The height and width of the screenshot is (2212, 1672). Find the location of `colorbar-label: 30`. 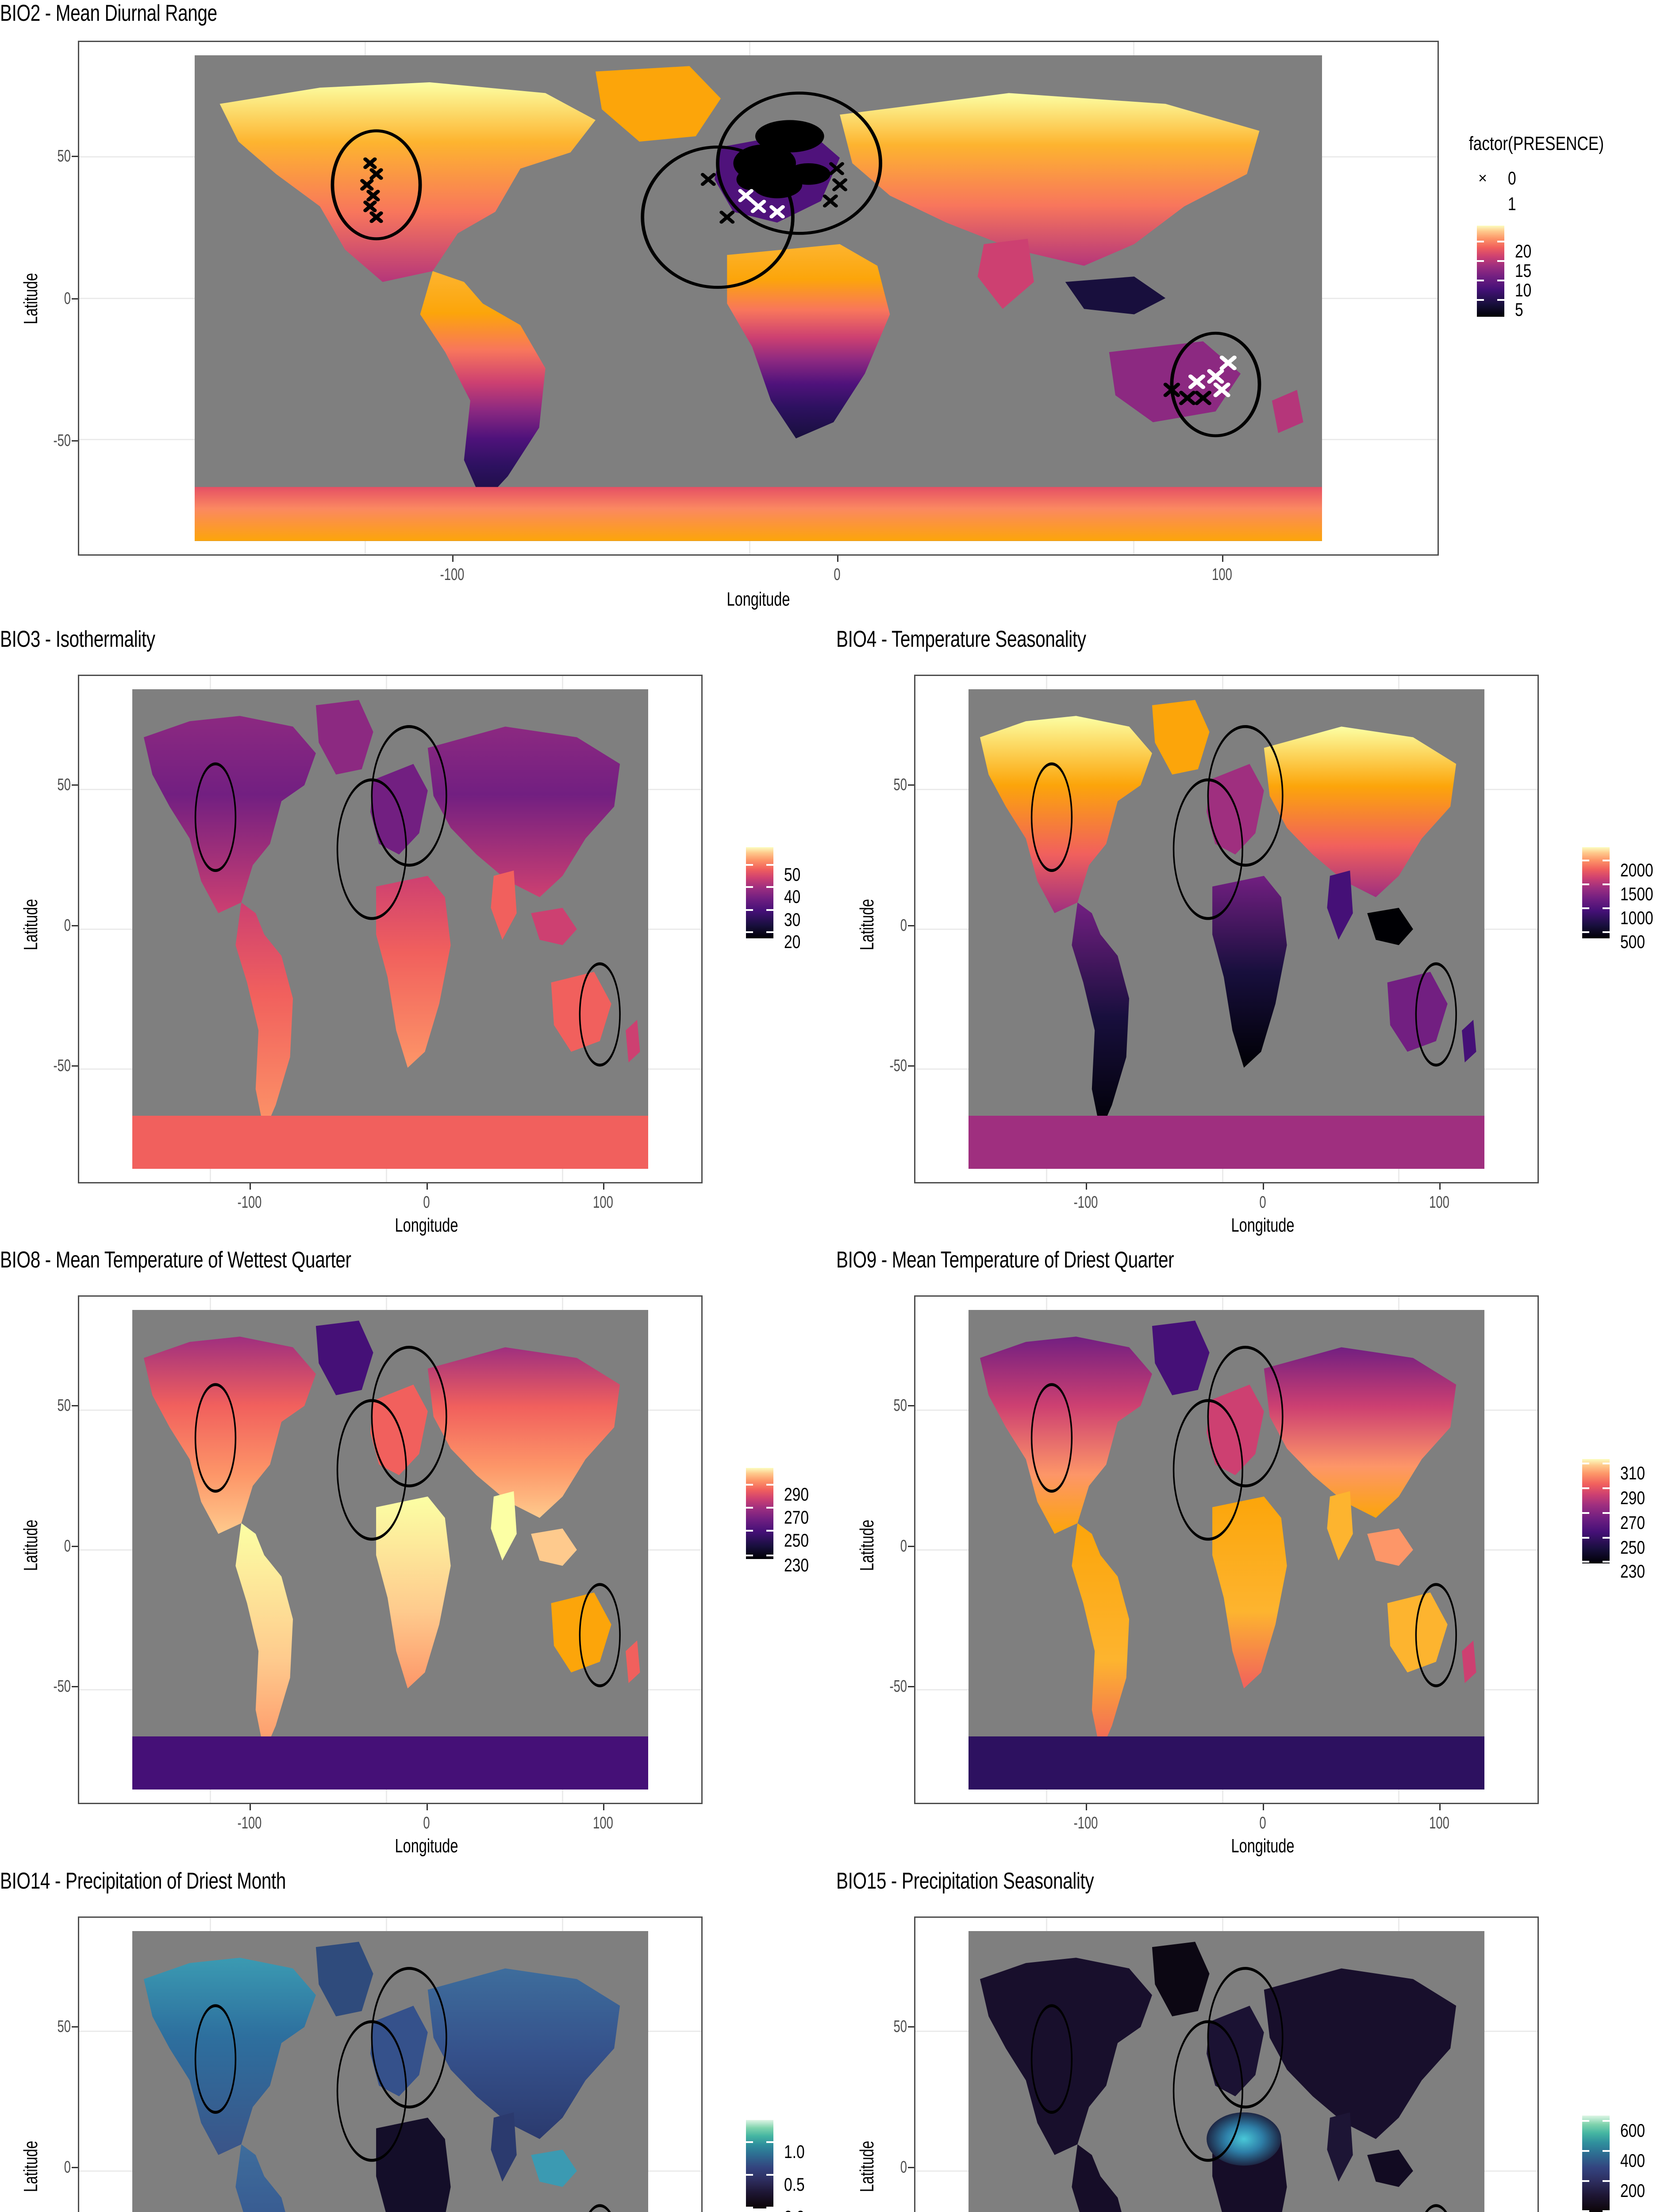

colorbar-label: 30 is located at coordinates (792, 920).